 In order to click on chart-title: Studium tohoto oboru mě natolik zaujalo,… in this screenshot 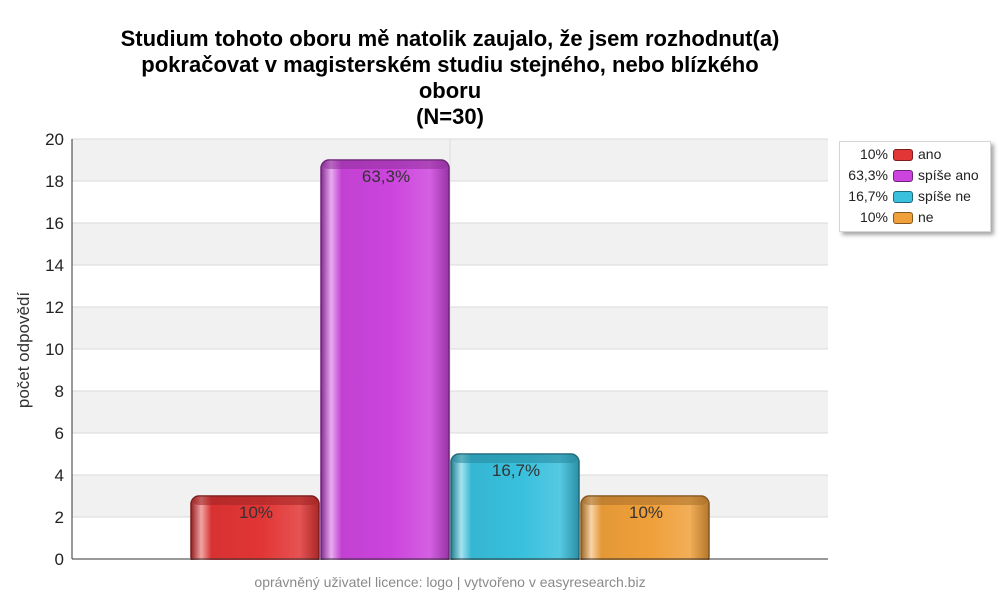, I will do `click(450, 78)`.